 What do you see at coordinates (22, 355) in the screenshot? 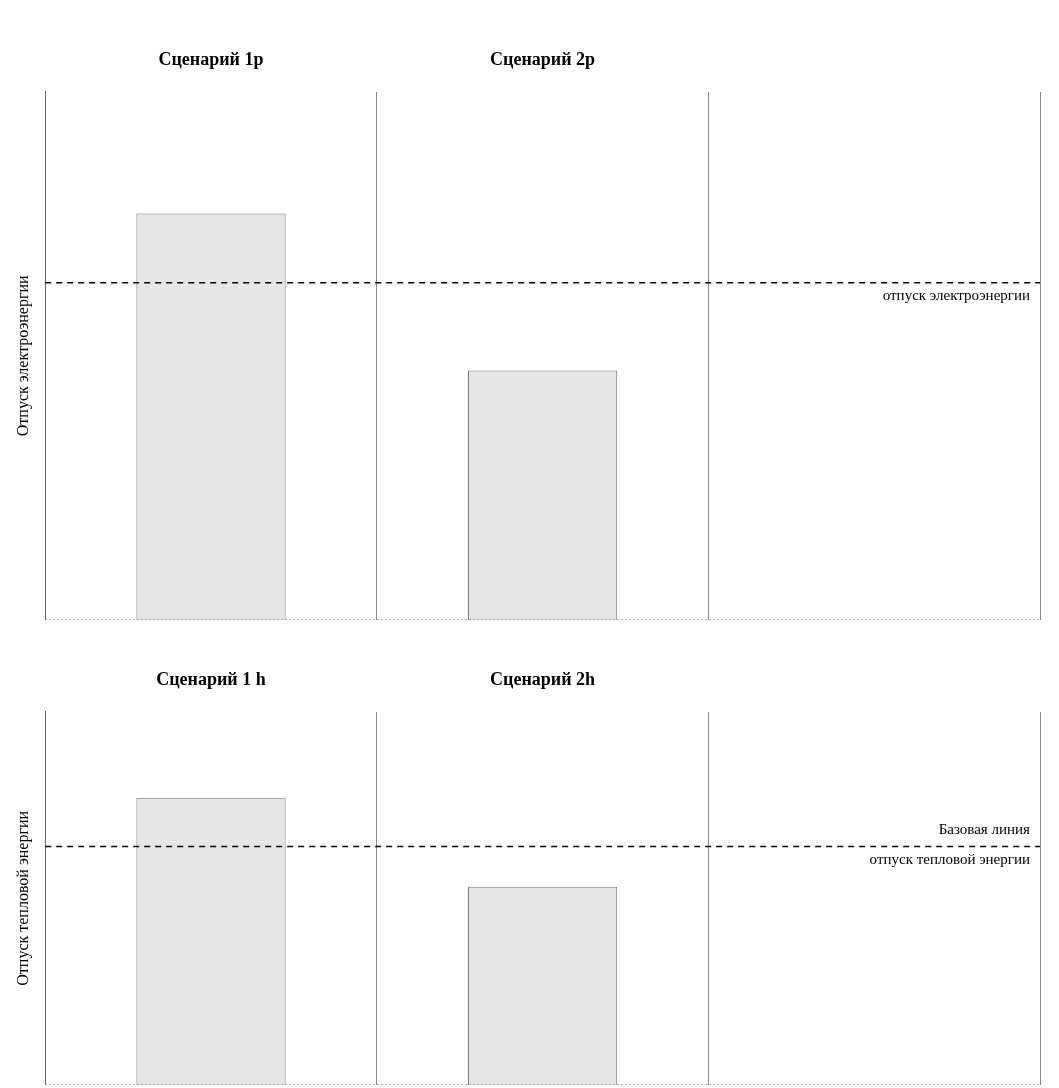
I see `y-axis-title: Отпуск электроэнергии` at bounding box center [22, 355].